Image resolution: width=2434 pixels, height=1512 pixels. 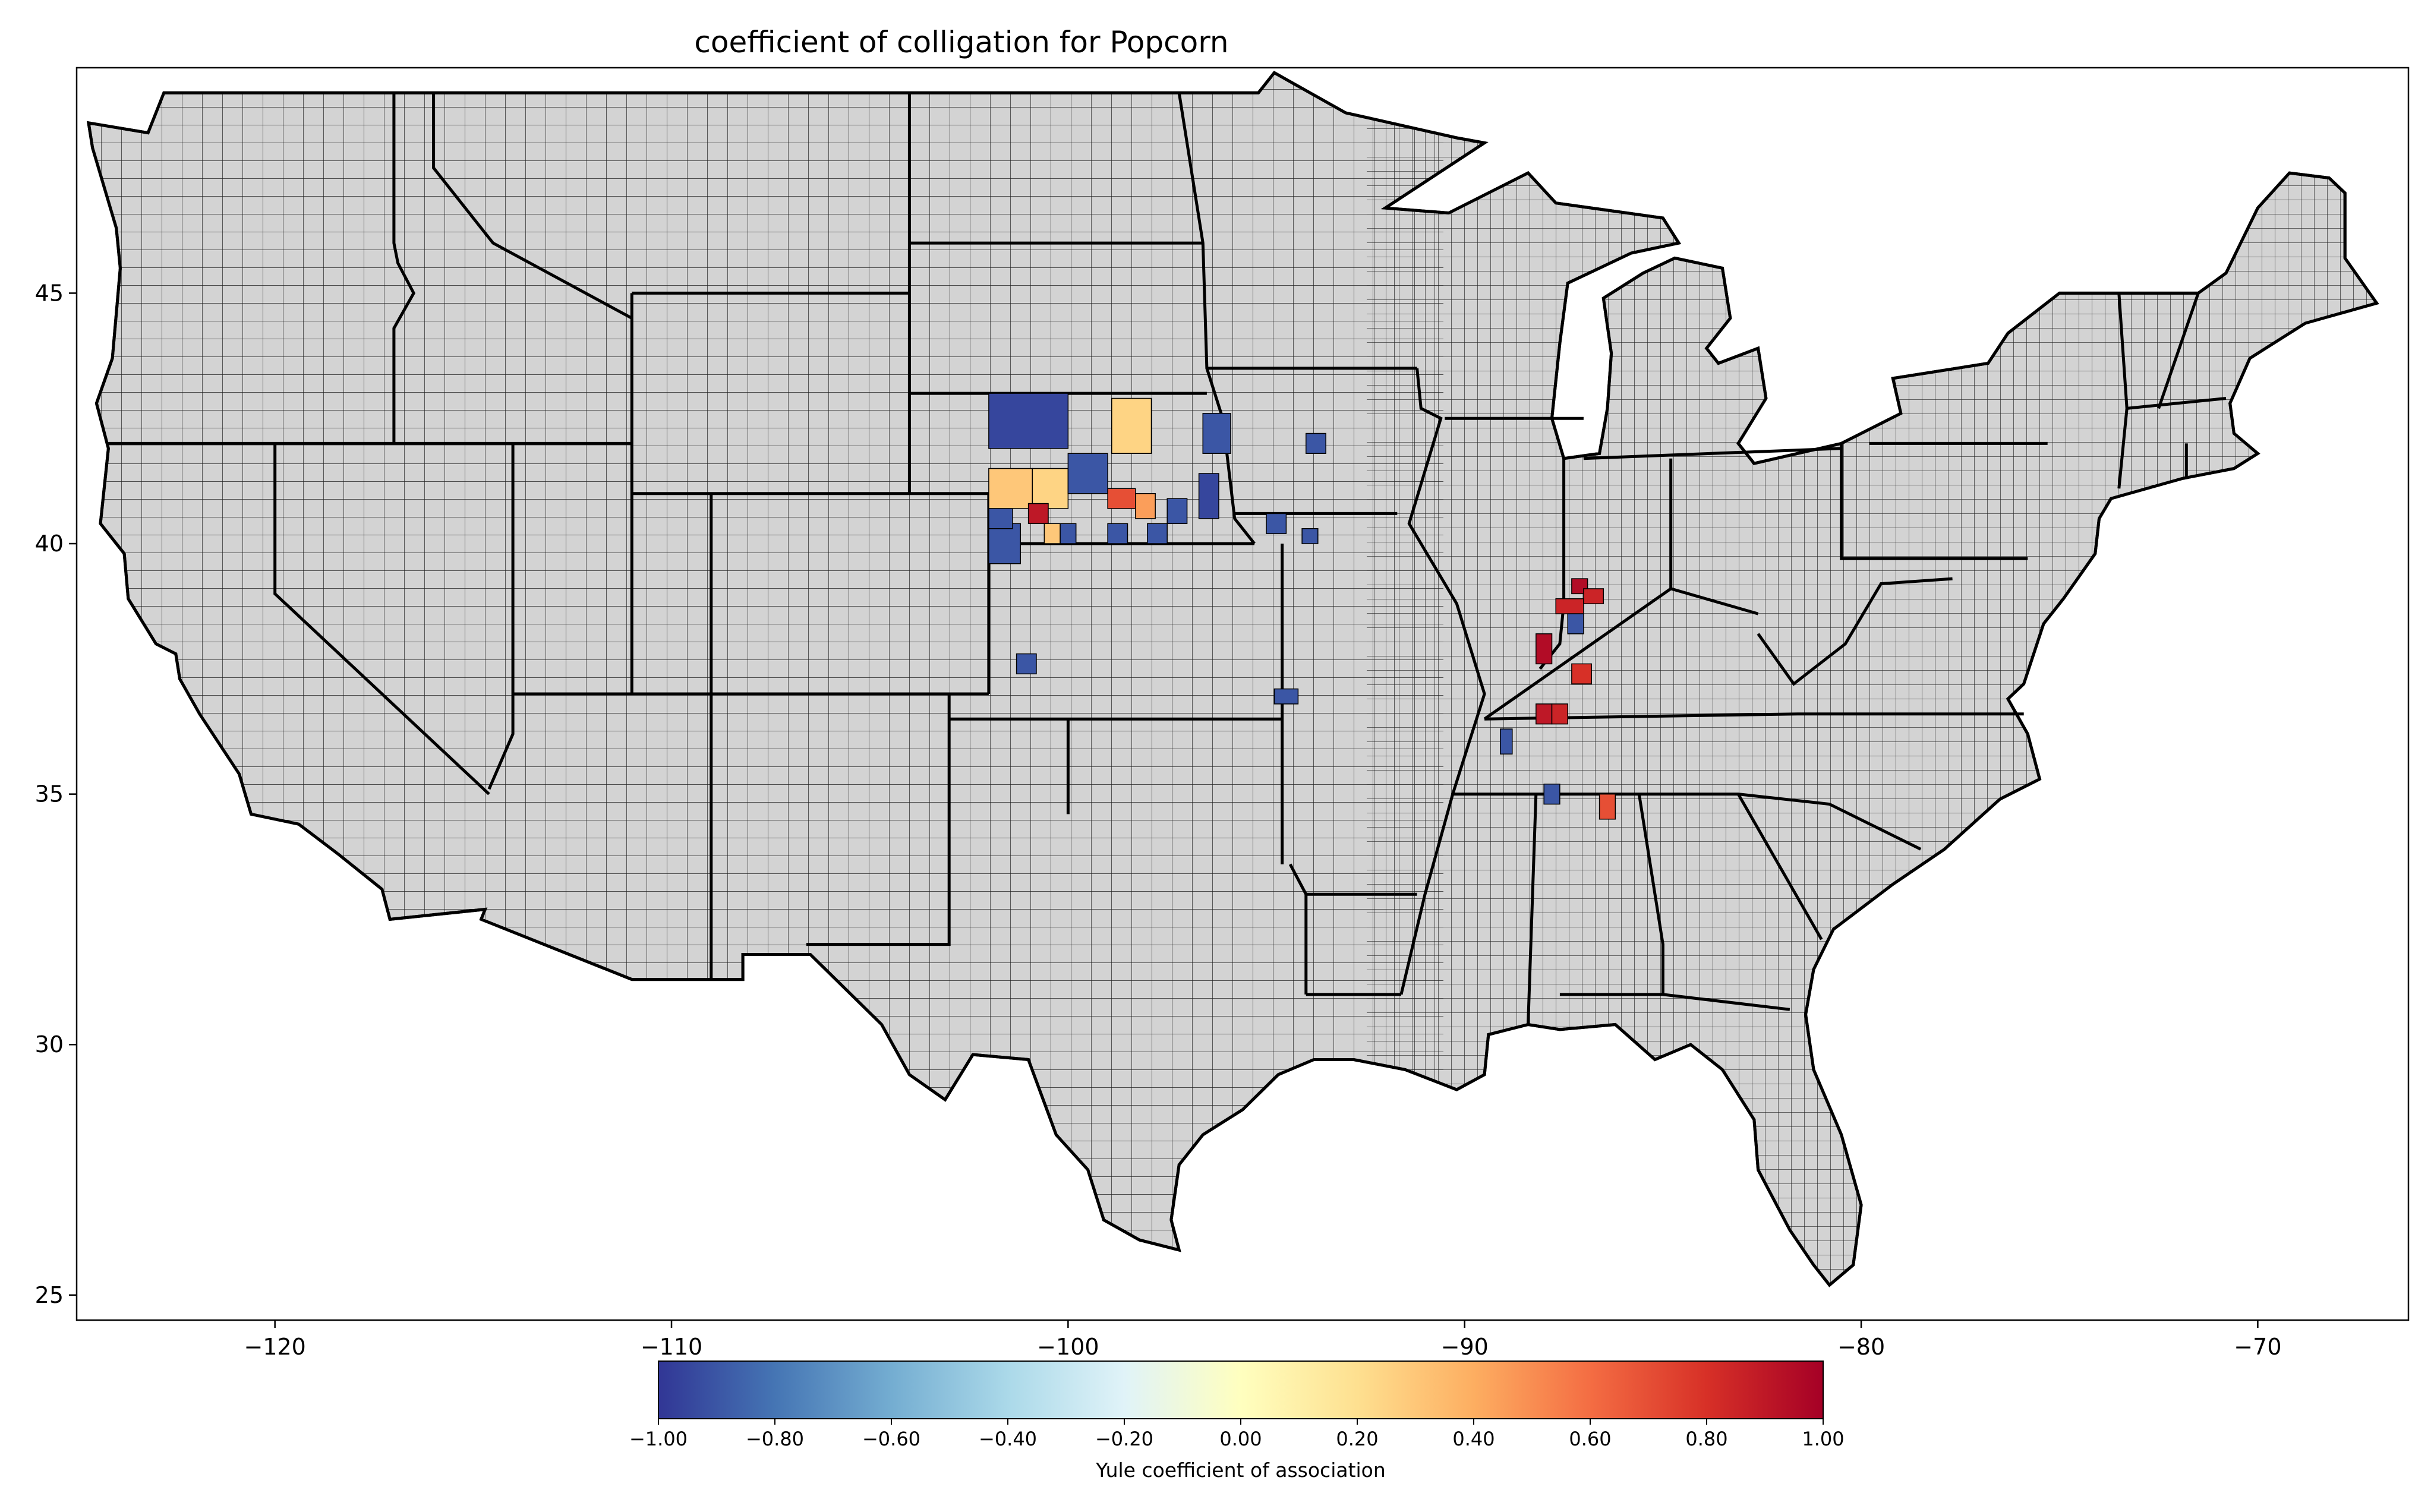 I want to click on x-tick-label: −70, so click(x=2257, y=1347).